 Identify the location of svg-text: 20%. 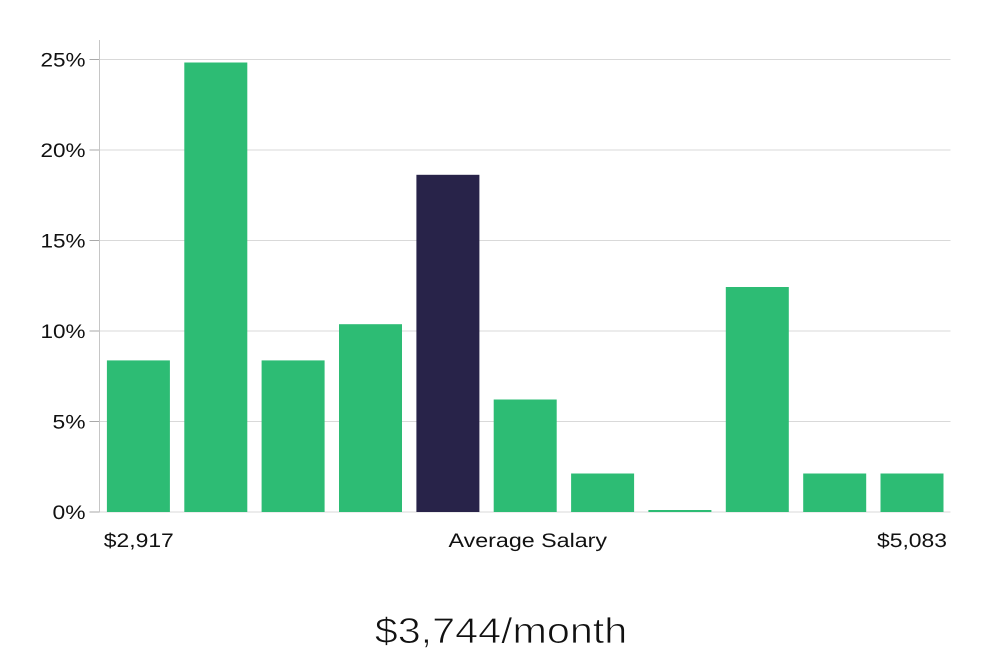
(63, 151).